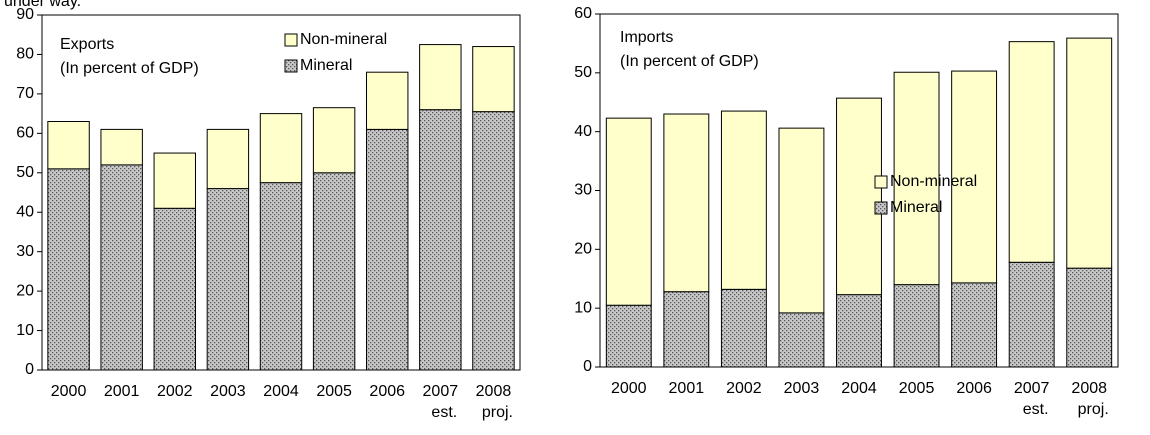  I want to click on y-tick-label: 90, so click(25, 14).